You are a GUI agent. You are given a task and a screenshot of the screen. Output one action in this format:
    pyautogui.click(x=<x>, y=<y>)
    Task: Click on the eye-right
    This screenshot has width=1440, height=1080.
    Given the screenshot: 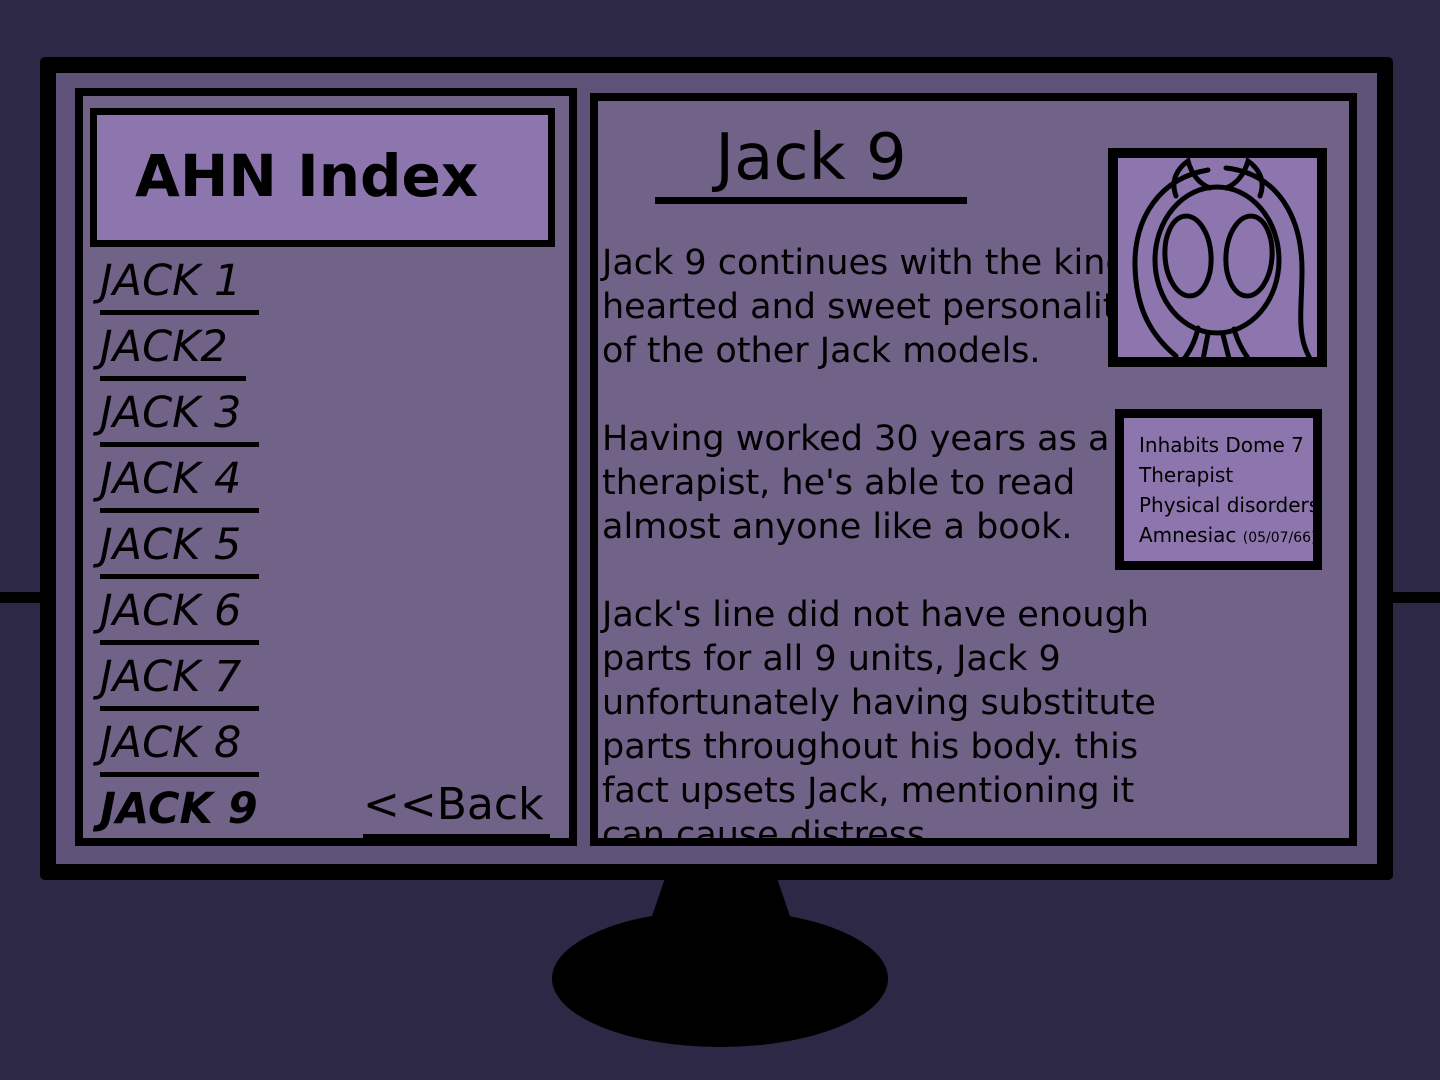 What is the action you would take?
    pyautogui.click(x=1249, y=256)
    